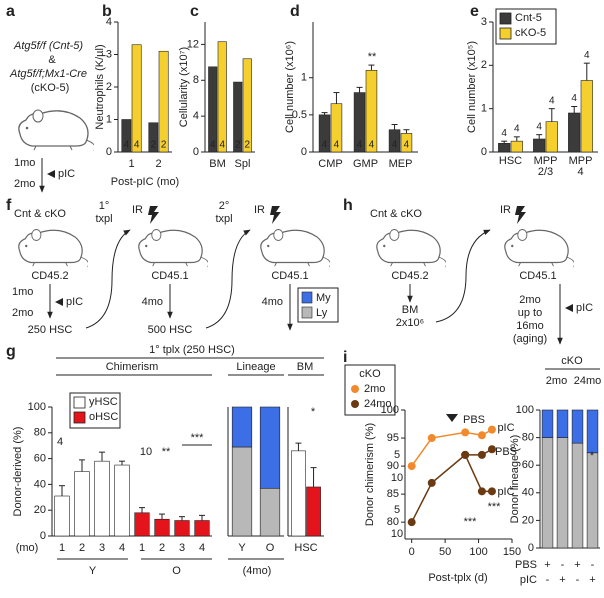 The height and width of the screenshot is (598, 604). I want to click on annotation: *, so click(313, 412).